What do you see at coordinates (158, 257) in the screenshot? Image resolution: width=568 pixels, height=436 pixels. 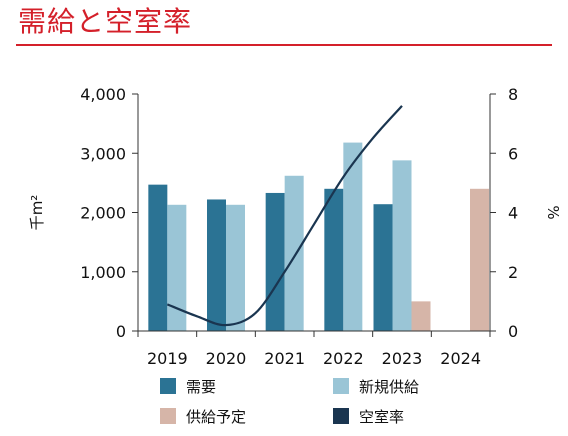 I see `bar-需要-2019` at bounding box center [158, 257].